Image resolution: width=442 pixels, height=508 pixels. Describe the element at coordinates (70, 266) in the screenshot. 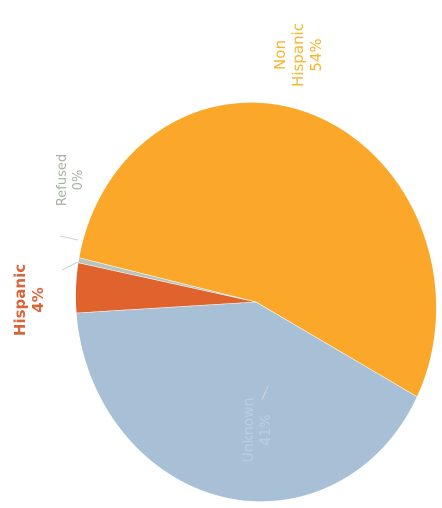

I see `leader-line-hispanic` at that location.